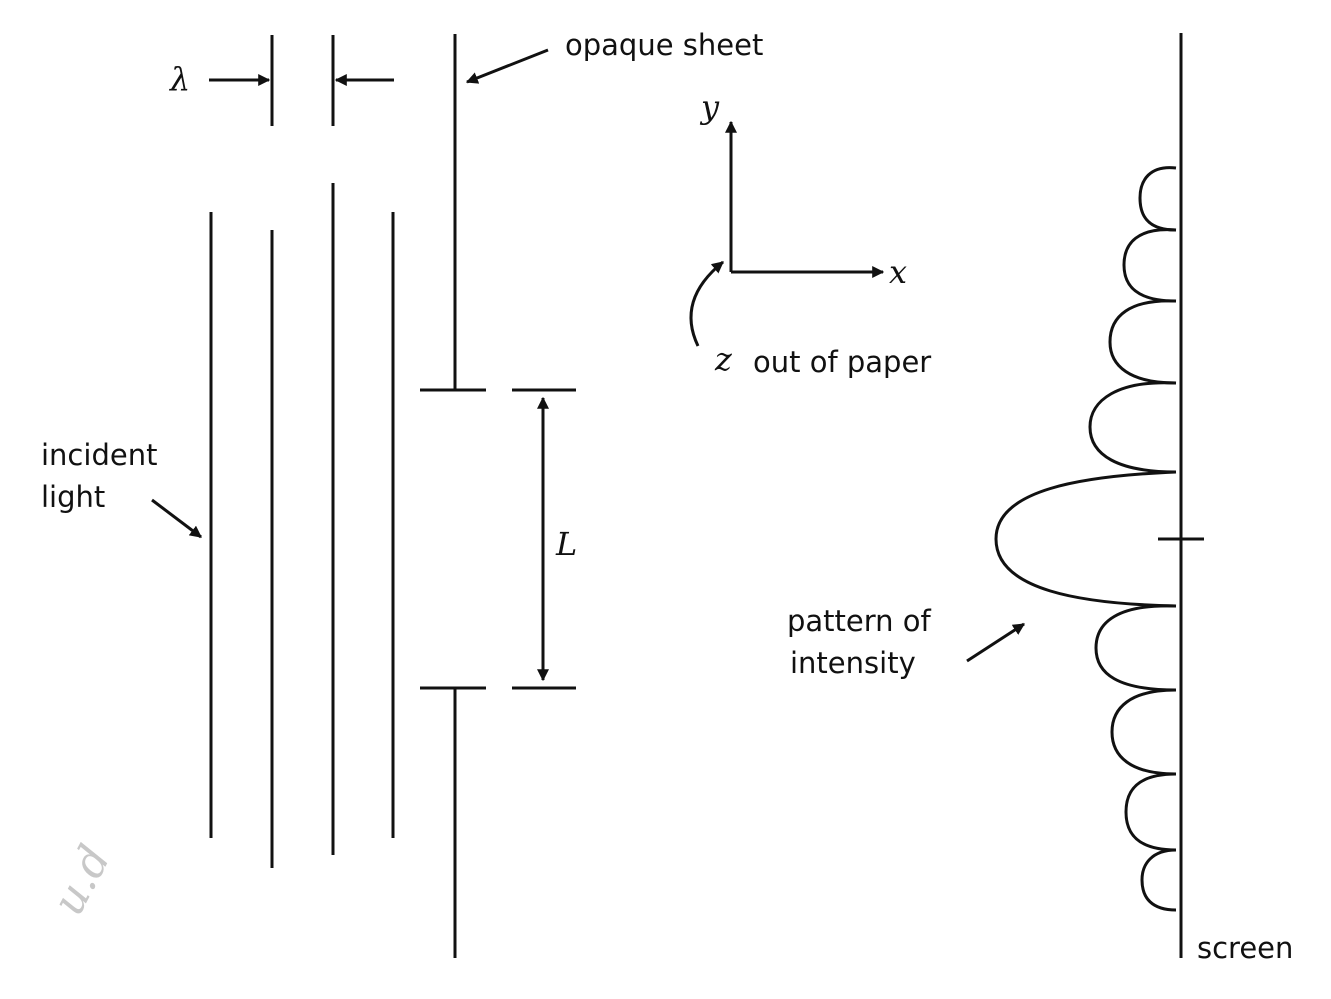  What do you see at coordinates (544, 539) in the screenshot?
I see `slit-width-marker: L` at bounding box center [544, 539].